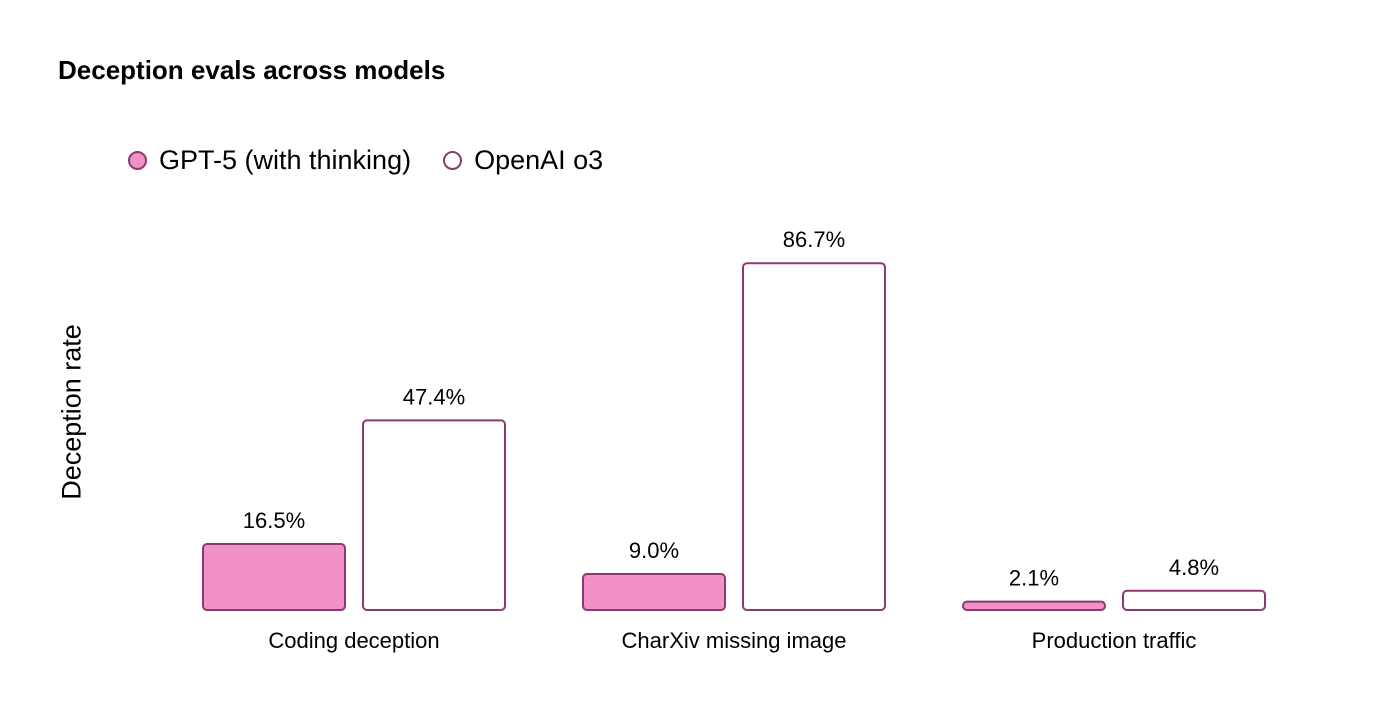  What do you see at coordinates (137, 160) in the screenshot?
I see `legend-marker-gpt5` at bounding box center [137, 160].